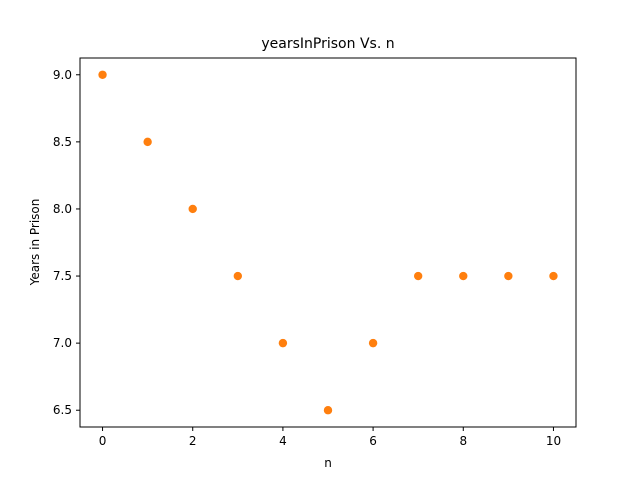  Describe the element at coordinates (62, 209) in the screenshot. I see `y-tick-label: 8.0` at that location.